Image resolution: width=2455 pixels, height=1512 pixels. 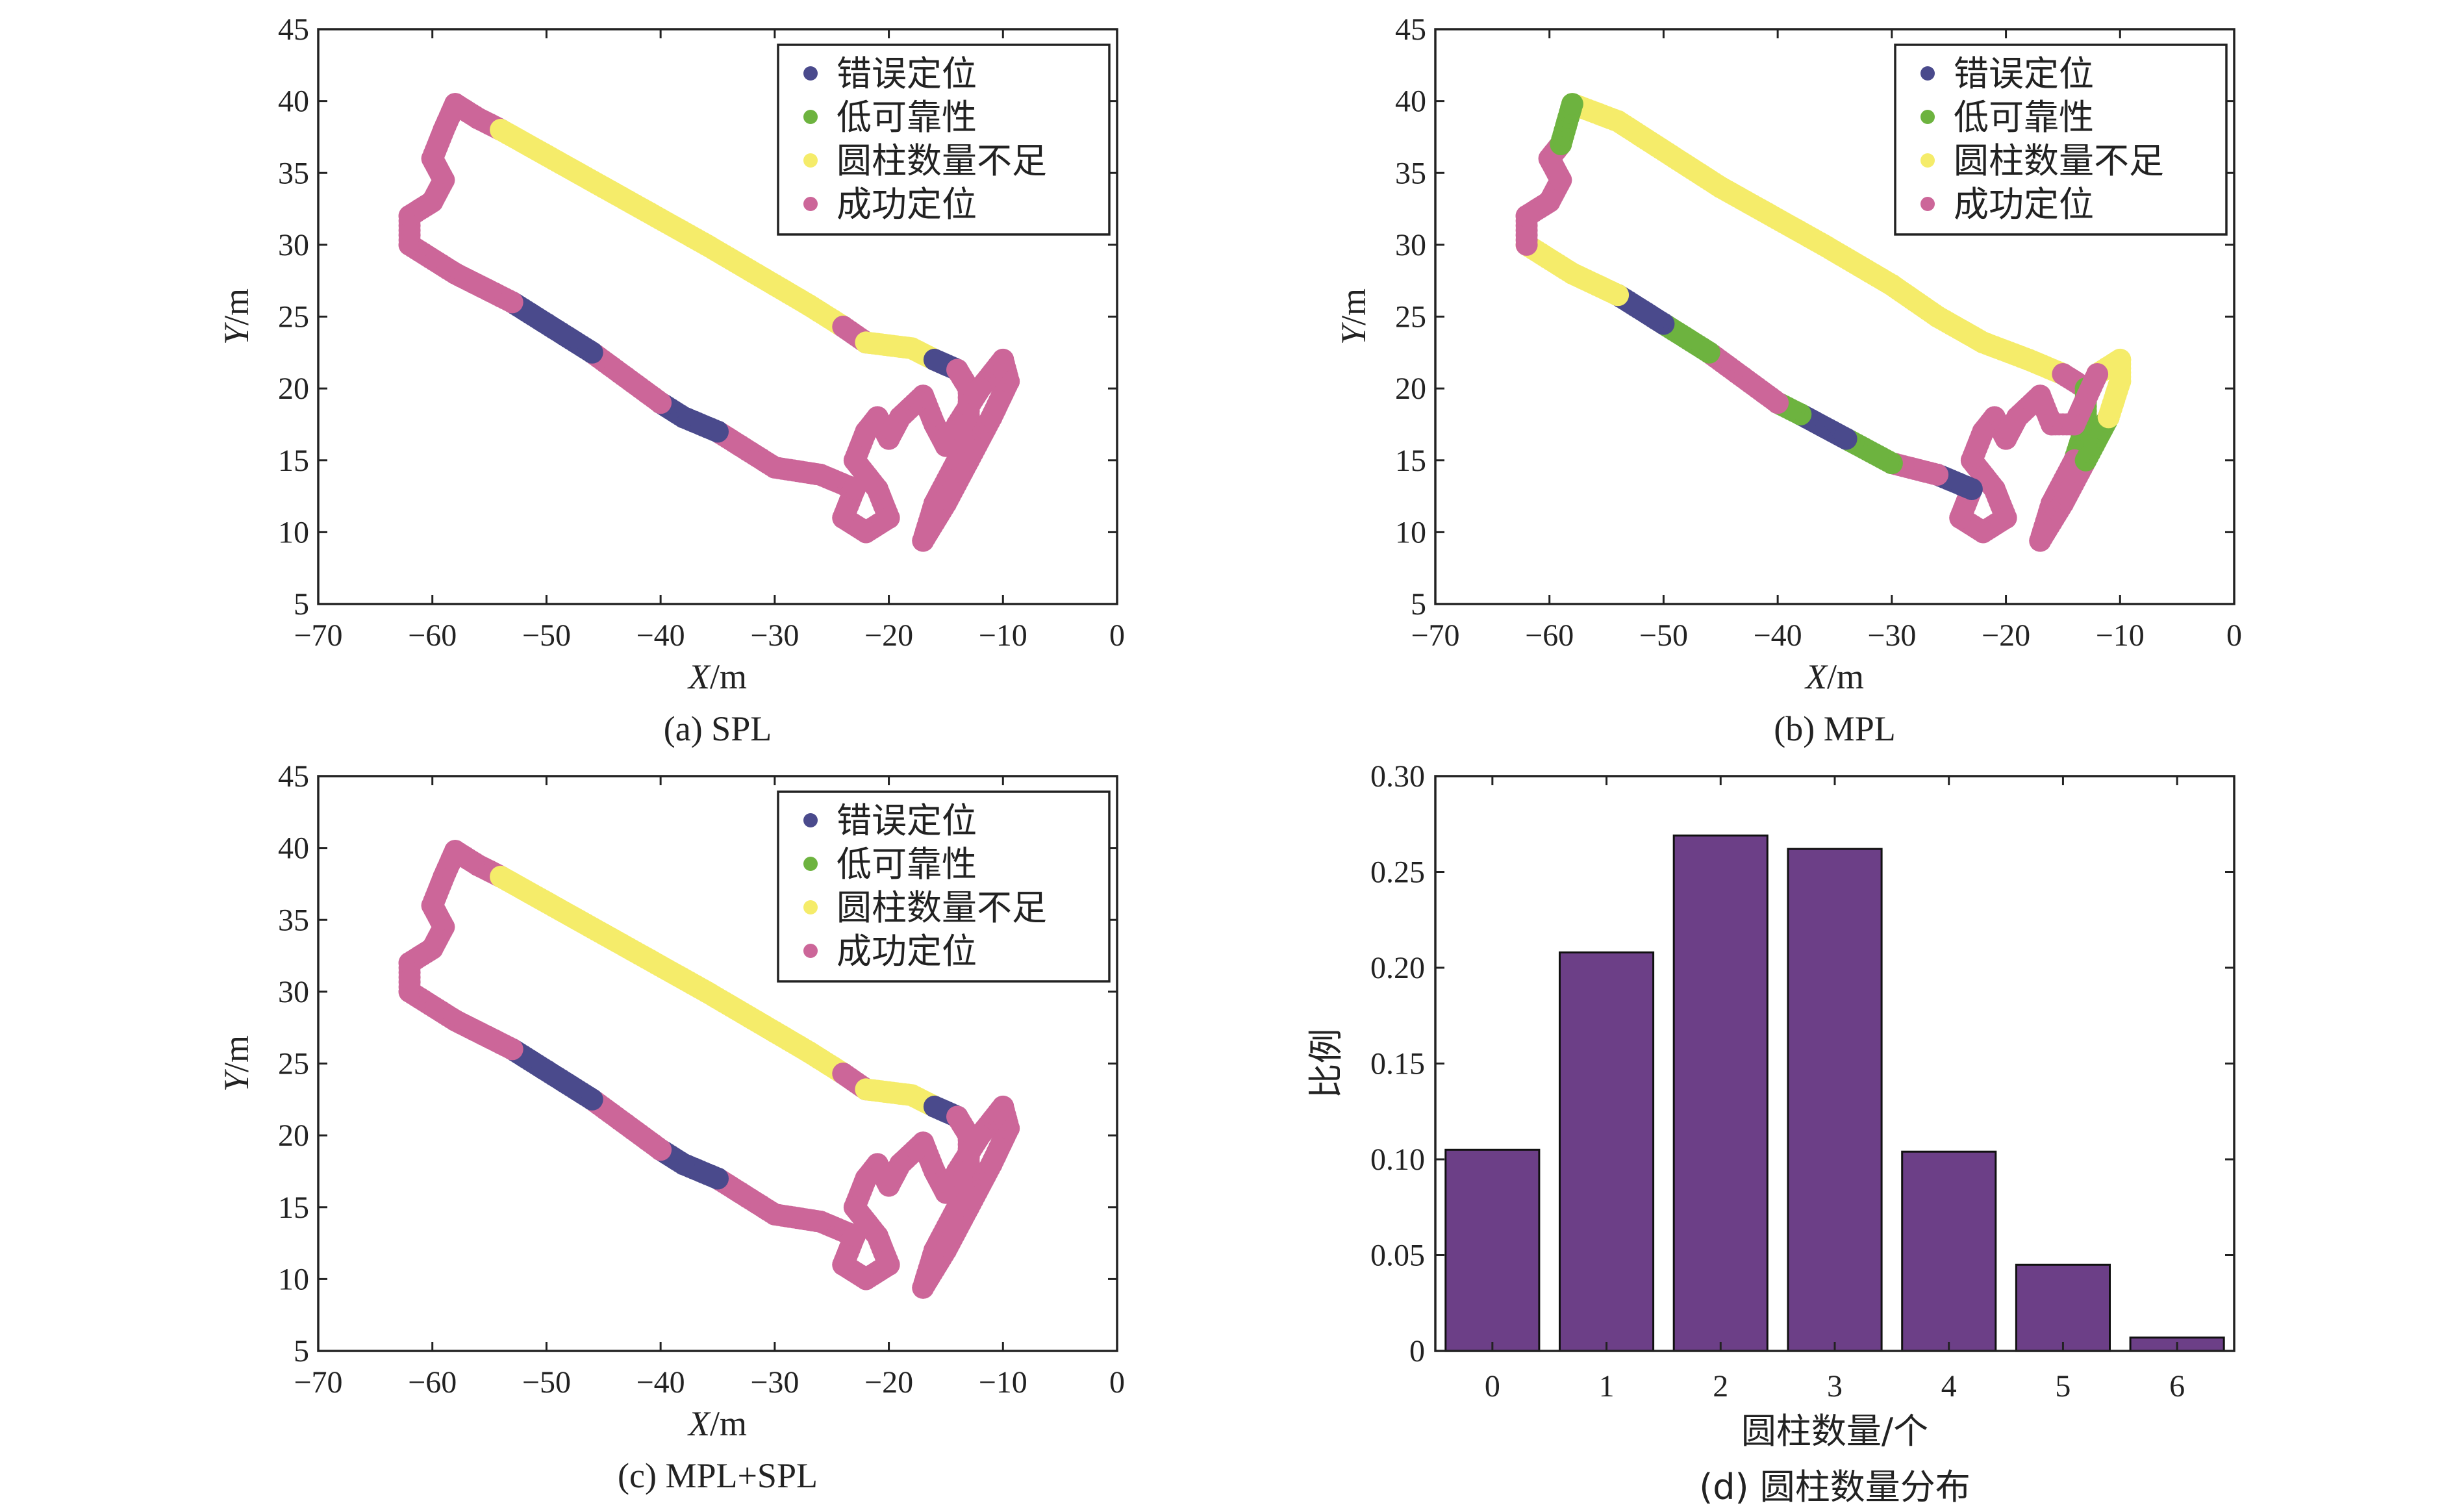 What do you see at coordinates (1835, 1387) in the screenshot?
I see `x-tick-label: 3` at bounding box center [1835, 1387].